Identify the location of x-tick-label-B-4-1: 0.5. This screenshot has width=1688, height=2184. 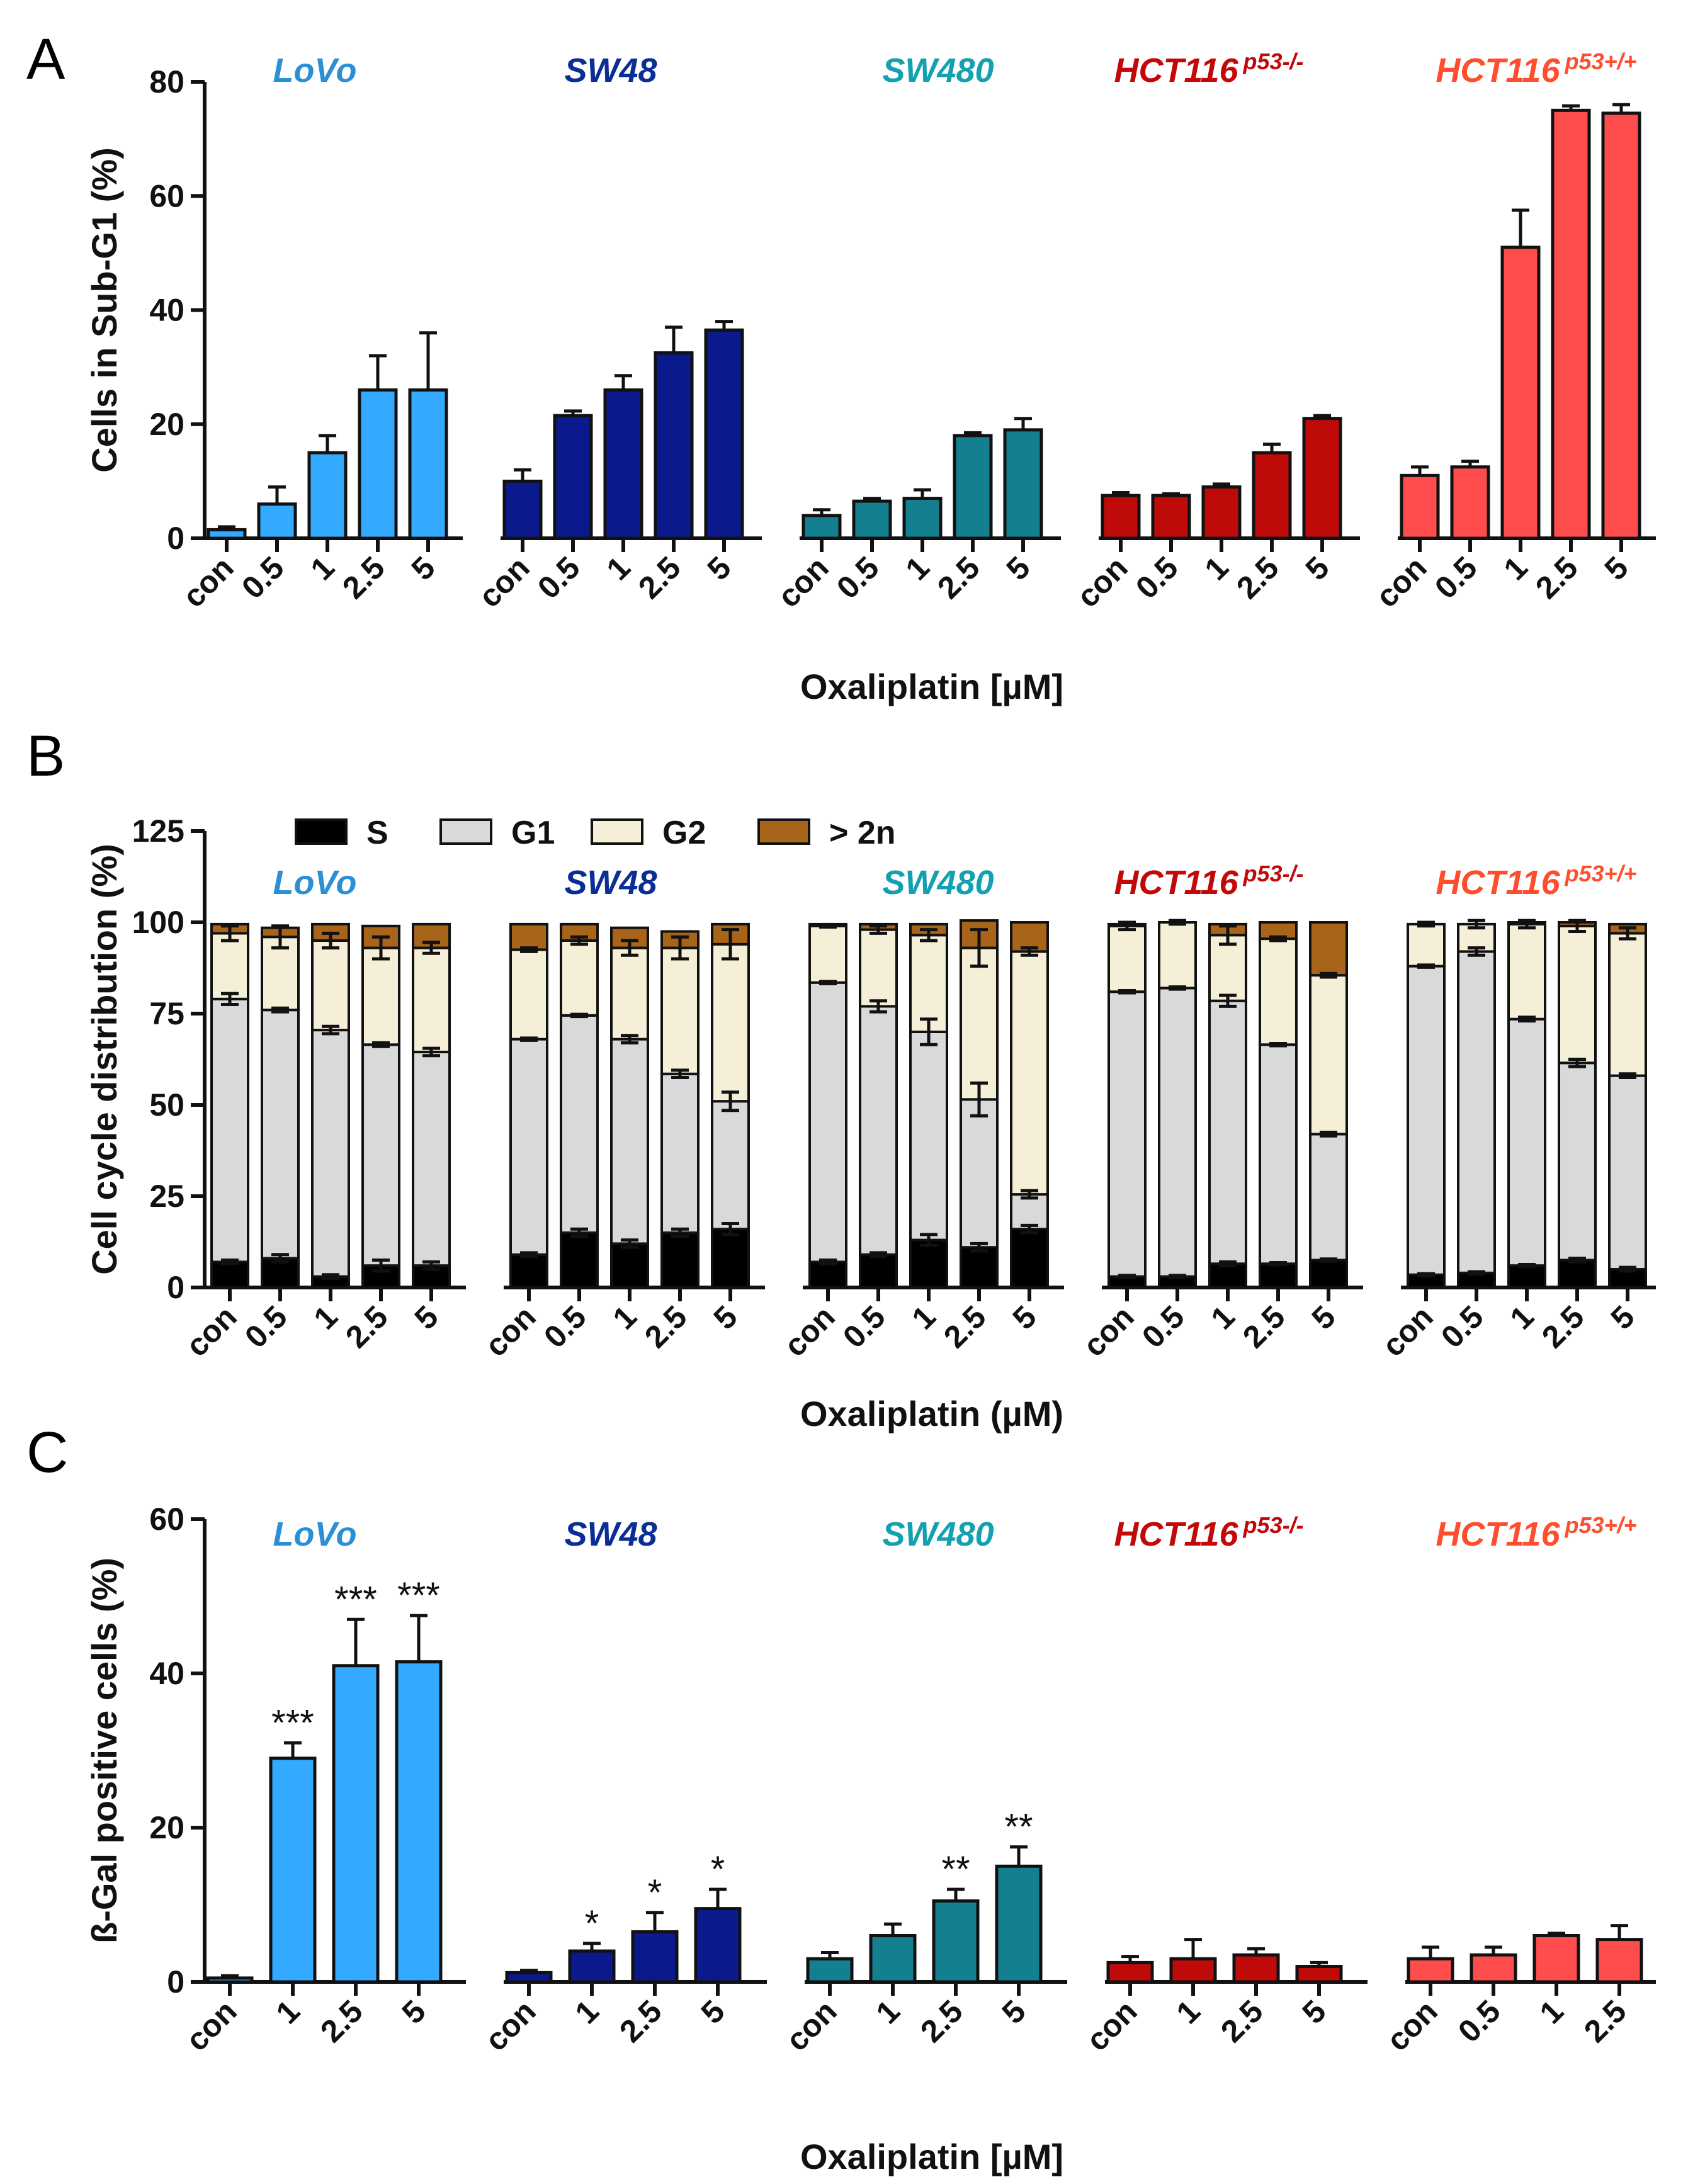
(1462, 1327).